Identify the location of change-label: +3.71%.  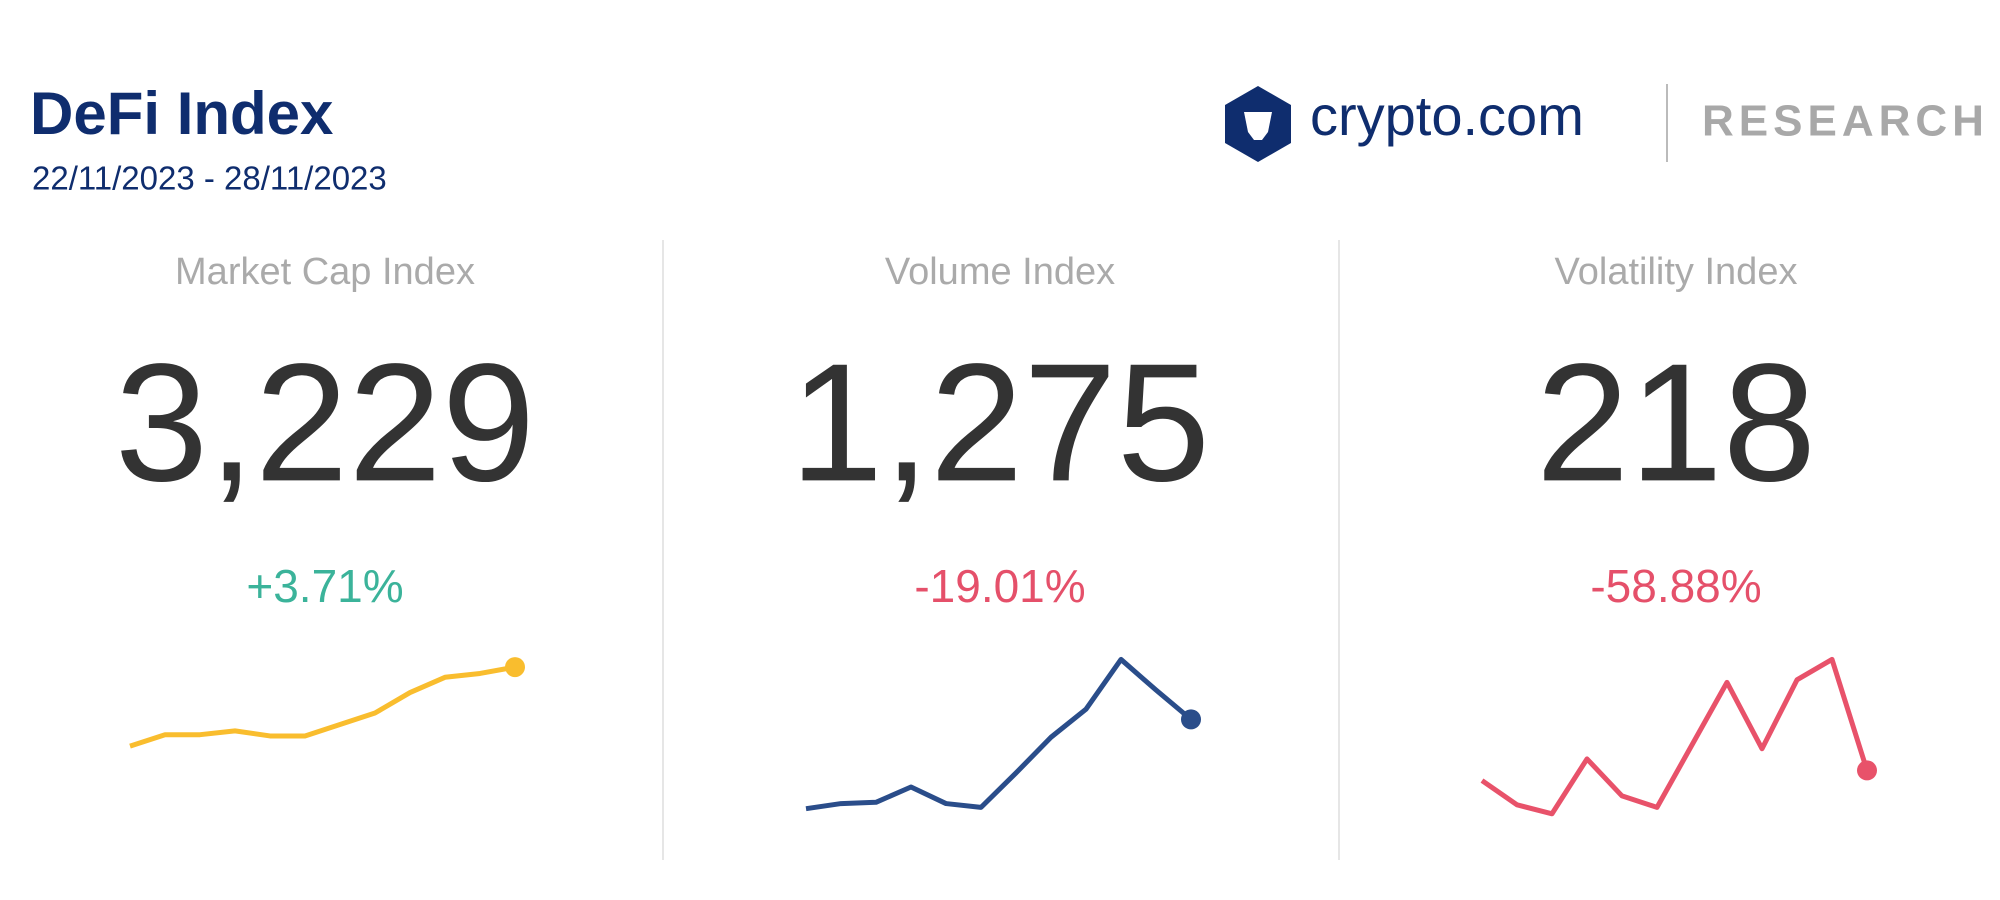
(324, 586).